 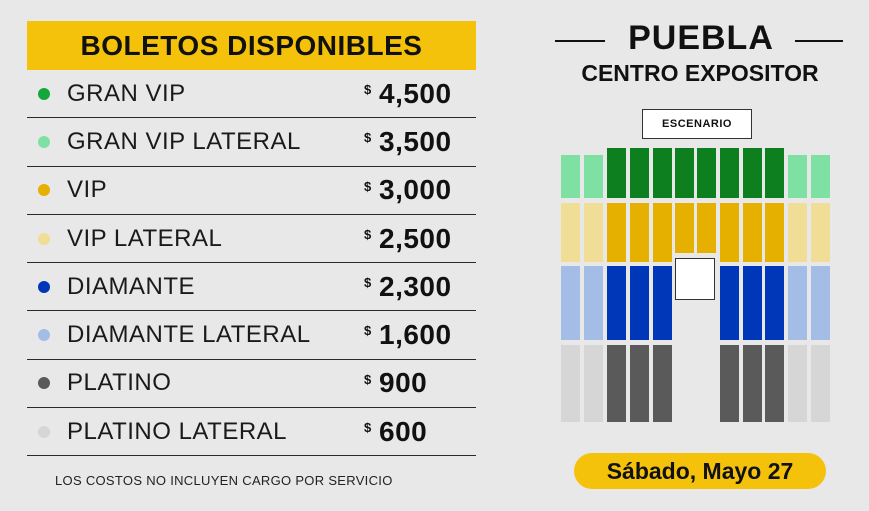 I want to click on ticket-row-platino-lateral: PLATINO LATERAL $ 600, so click(x=251, y=432).